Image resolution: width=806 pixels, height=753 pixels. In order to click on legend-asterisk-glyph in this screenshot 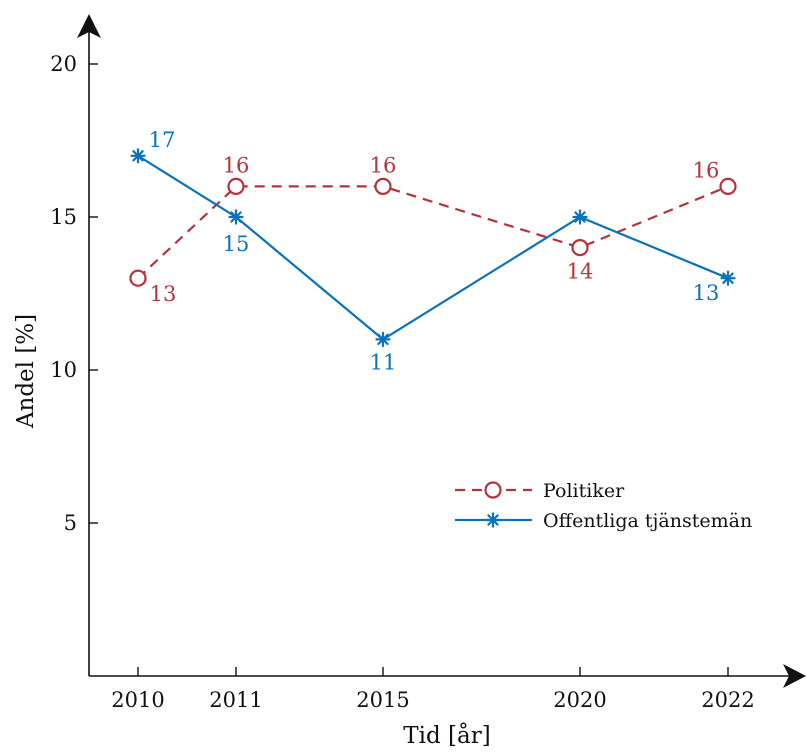, I will do `click(493, 520)`.